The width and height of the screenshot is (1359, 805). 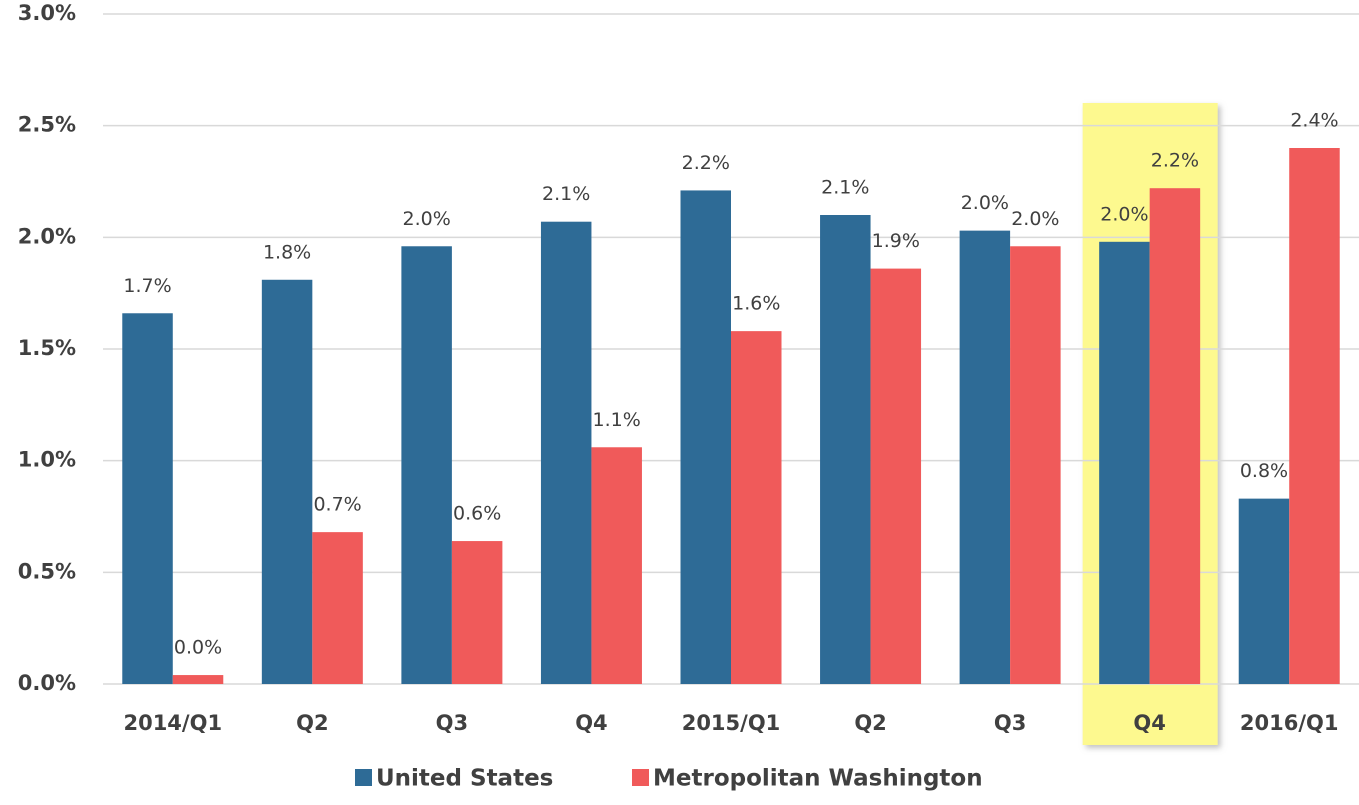 What do you see at coordinates (47, 348) in the screenshot?
I see `y-tick-label: 1.5%` at bounding box center [47, 348].